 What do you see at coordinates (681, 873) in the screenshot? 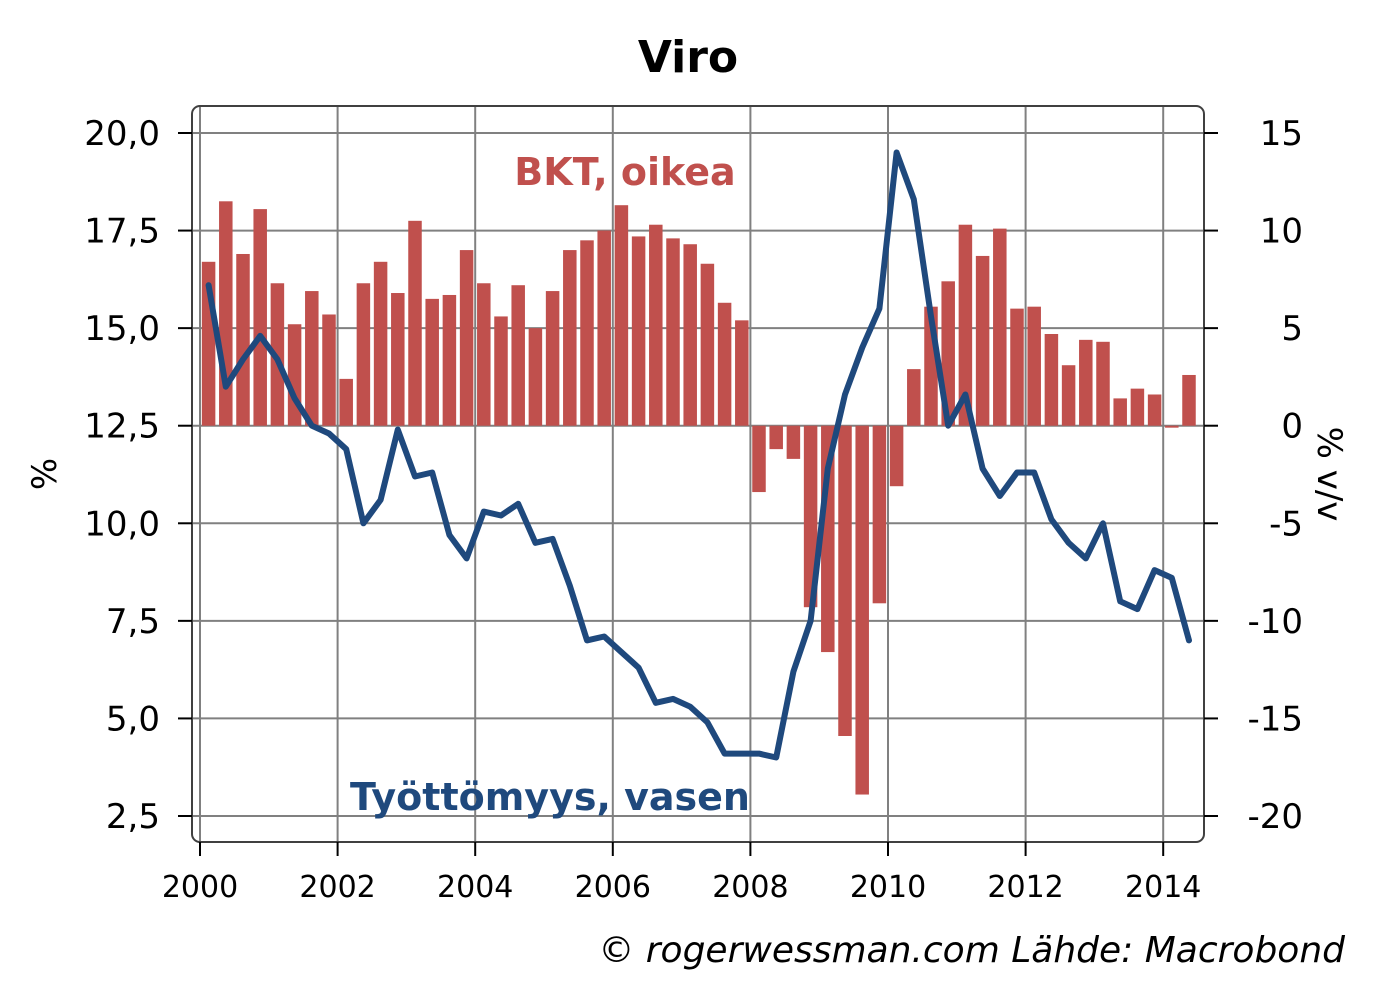
I see `x-axis-ticks: 2000 2002 2004 2006 2008 2010 2012 2014` at bounding box center [681, 873].